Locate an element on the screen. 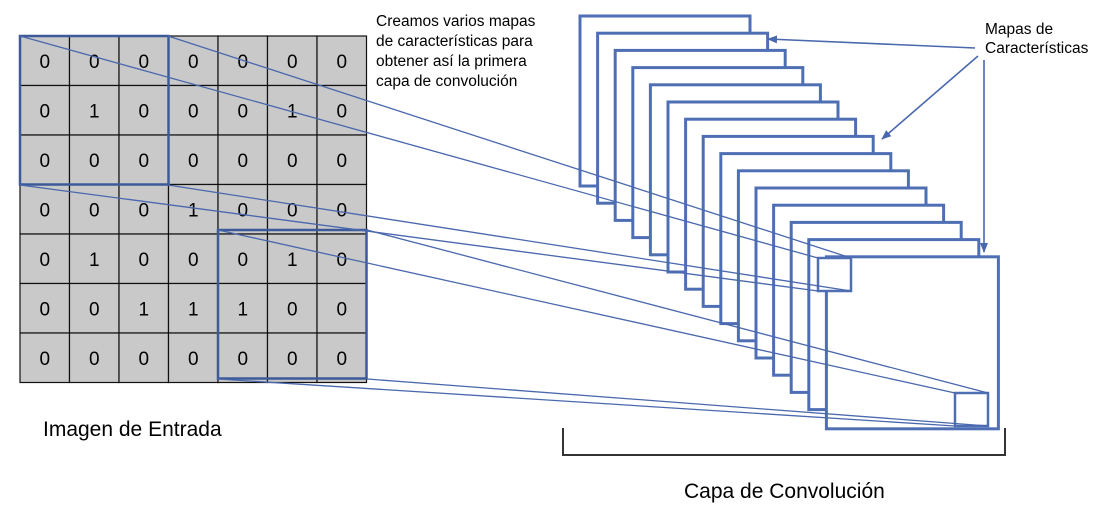 The image size is (1116, 508). note-line: de características para is located at coordinates (454, 41).